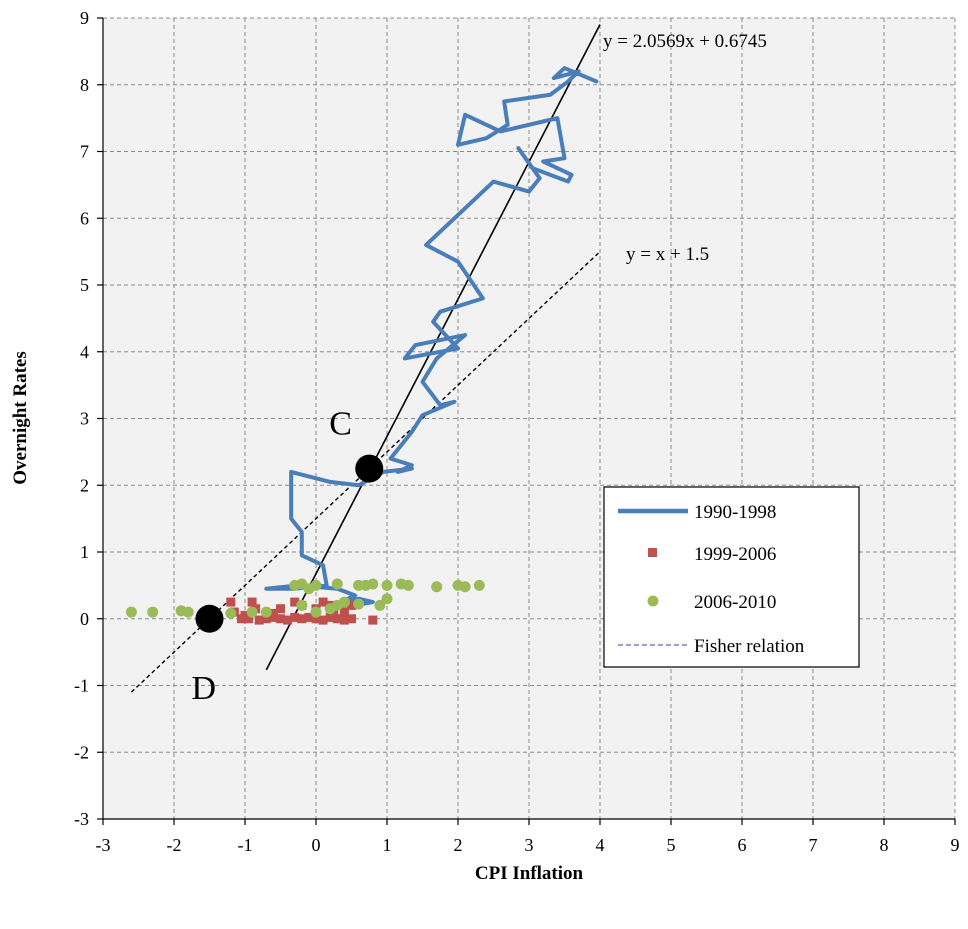 The image size is (968, 929). Describe the element at coordinates (685, 41) in the screenshot. I see `trend-equation-label: y = 2.0569x + 0.6745` at that location.